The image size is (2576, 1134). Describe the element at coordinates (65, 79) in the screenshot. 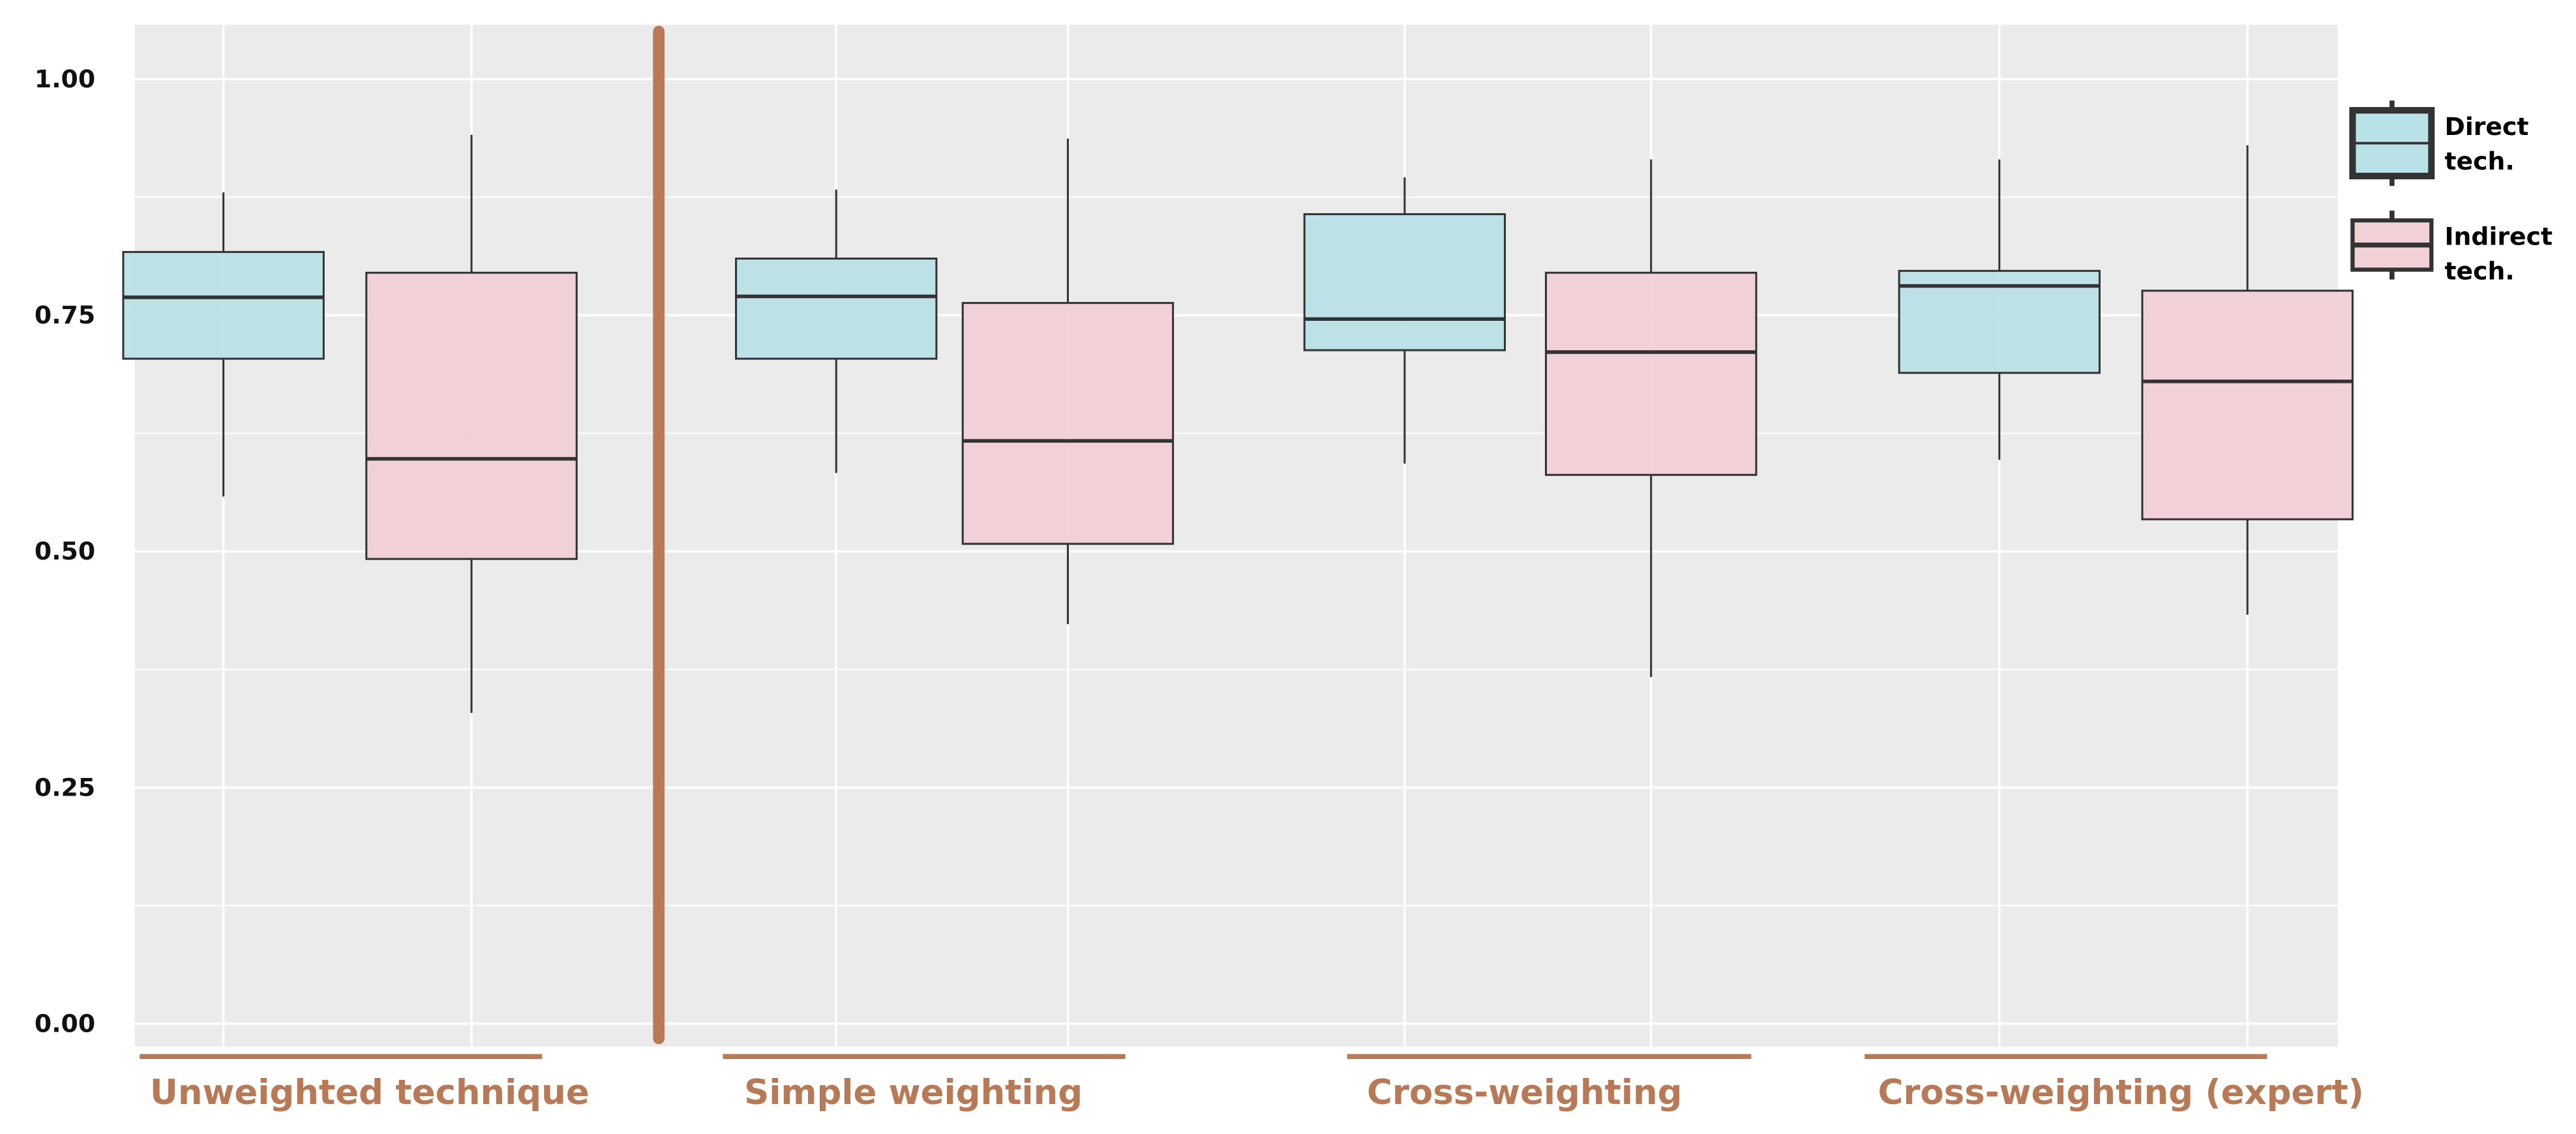

I see `y-tick-label: 1.00` at that location.